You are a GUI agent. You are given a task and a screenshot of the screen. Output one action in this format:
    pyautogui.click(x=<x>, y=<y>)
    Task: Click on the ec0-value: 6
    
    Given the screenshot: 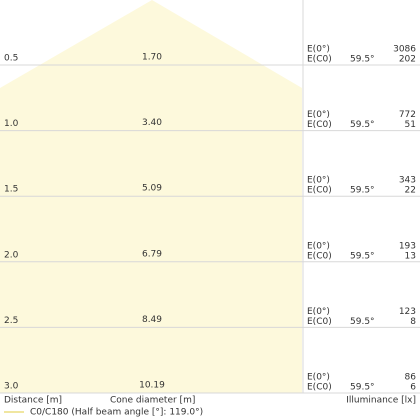 What is the action you would take?
    pyautogui.click(x=413, y=388)
    